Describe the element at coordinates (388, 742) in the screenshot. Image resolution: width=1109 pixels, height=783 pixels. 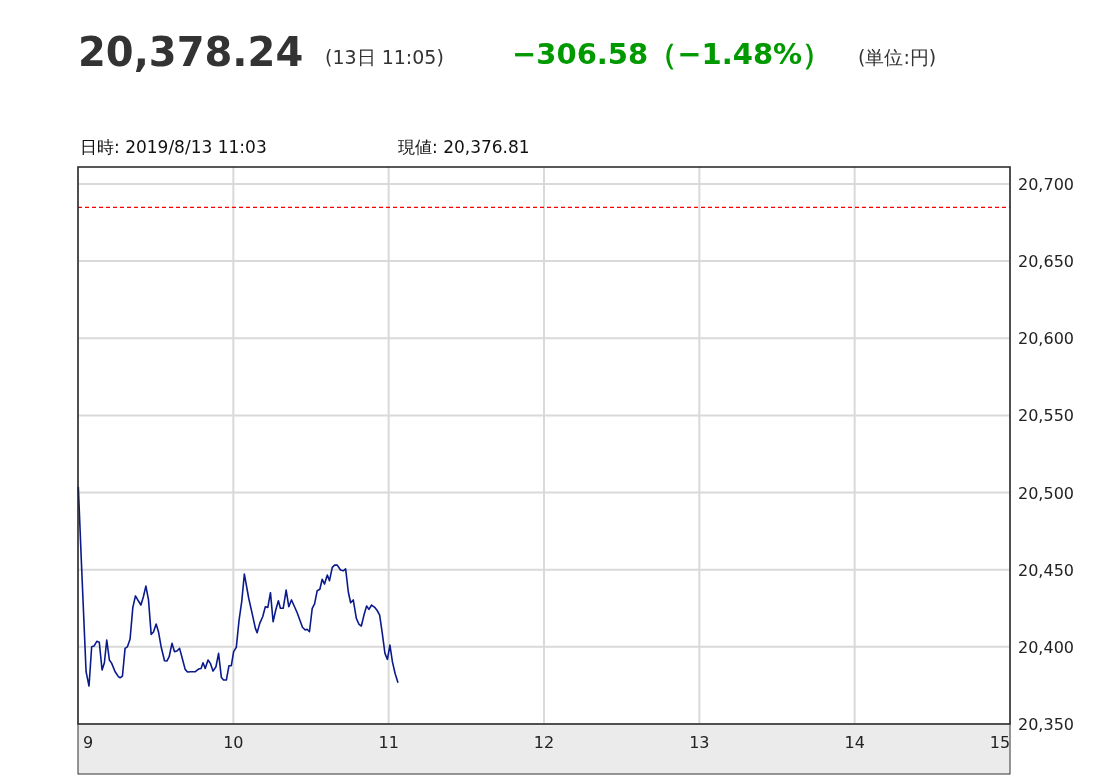
I see `x-tick-label: 11` at that location.